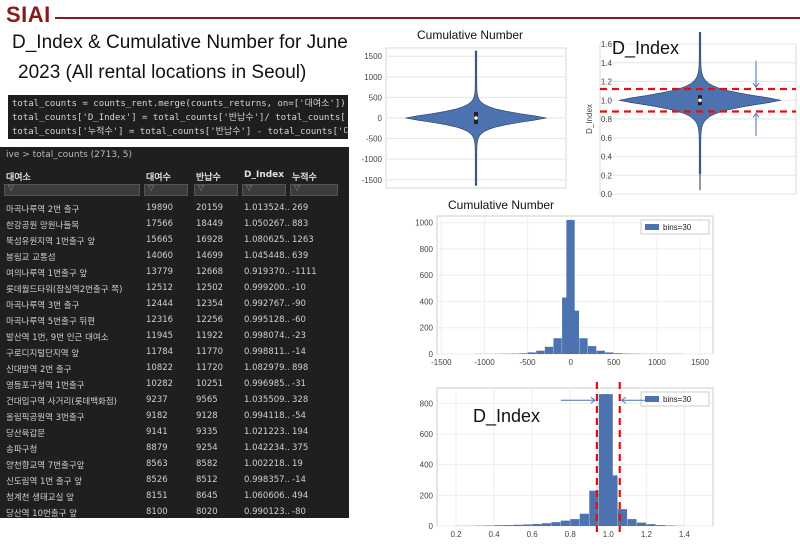  Describe the element at coordinates (174, 401) in the screenshot. I see `table-row: 건대입구역 사거리(롯데백화점) 9237 9565 1.035509... 328` at that location.